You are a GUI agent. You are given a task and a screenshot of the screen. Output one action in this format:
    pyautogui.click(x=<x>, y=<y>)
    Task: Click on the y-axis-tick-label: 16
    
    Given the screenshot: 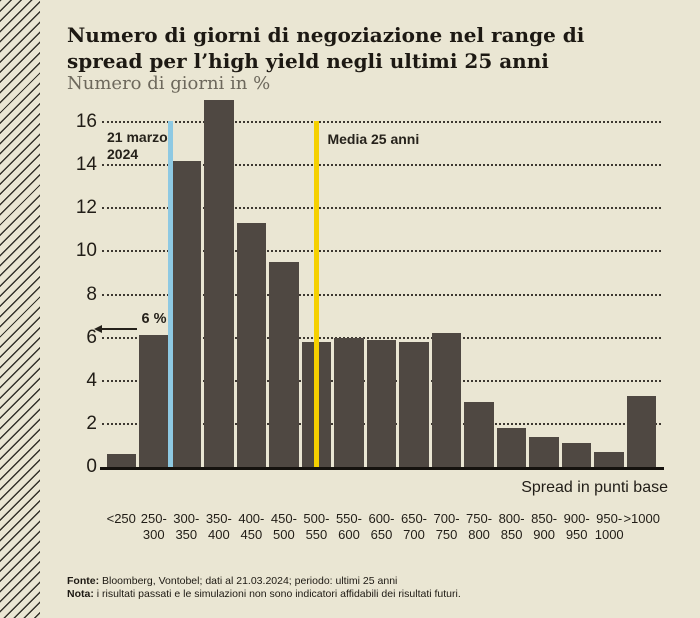 What is the action you would take?
    pyautogui.click(x=86, y=121)
    